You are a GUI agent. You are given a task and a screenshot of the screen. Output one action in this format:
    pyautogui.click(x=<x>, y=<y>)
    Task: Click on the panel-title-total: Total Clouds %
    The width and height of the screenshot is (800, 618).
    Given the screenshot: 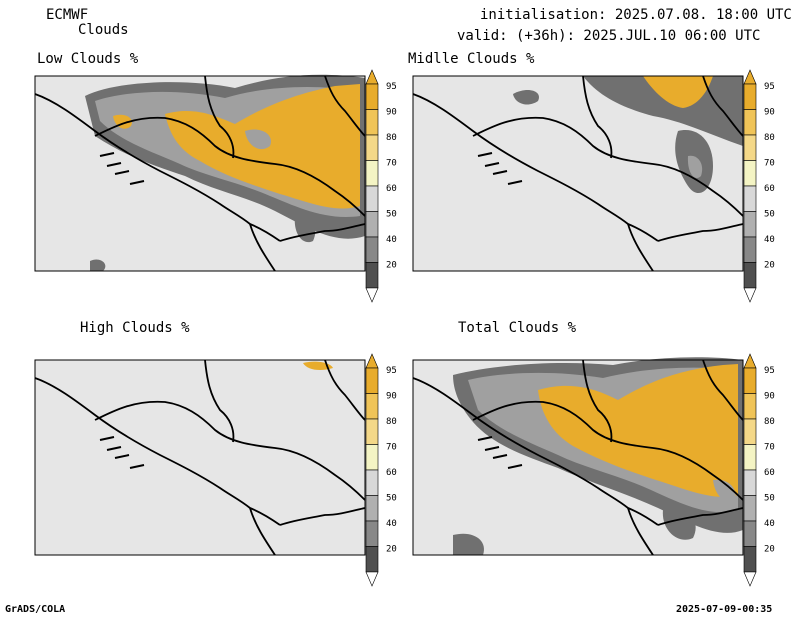 What is the action you would take?
    pyautogui.click(x=517, y=328)
    